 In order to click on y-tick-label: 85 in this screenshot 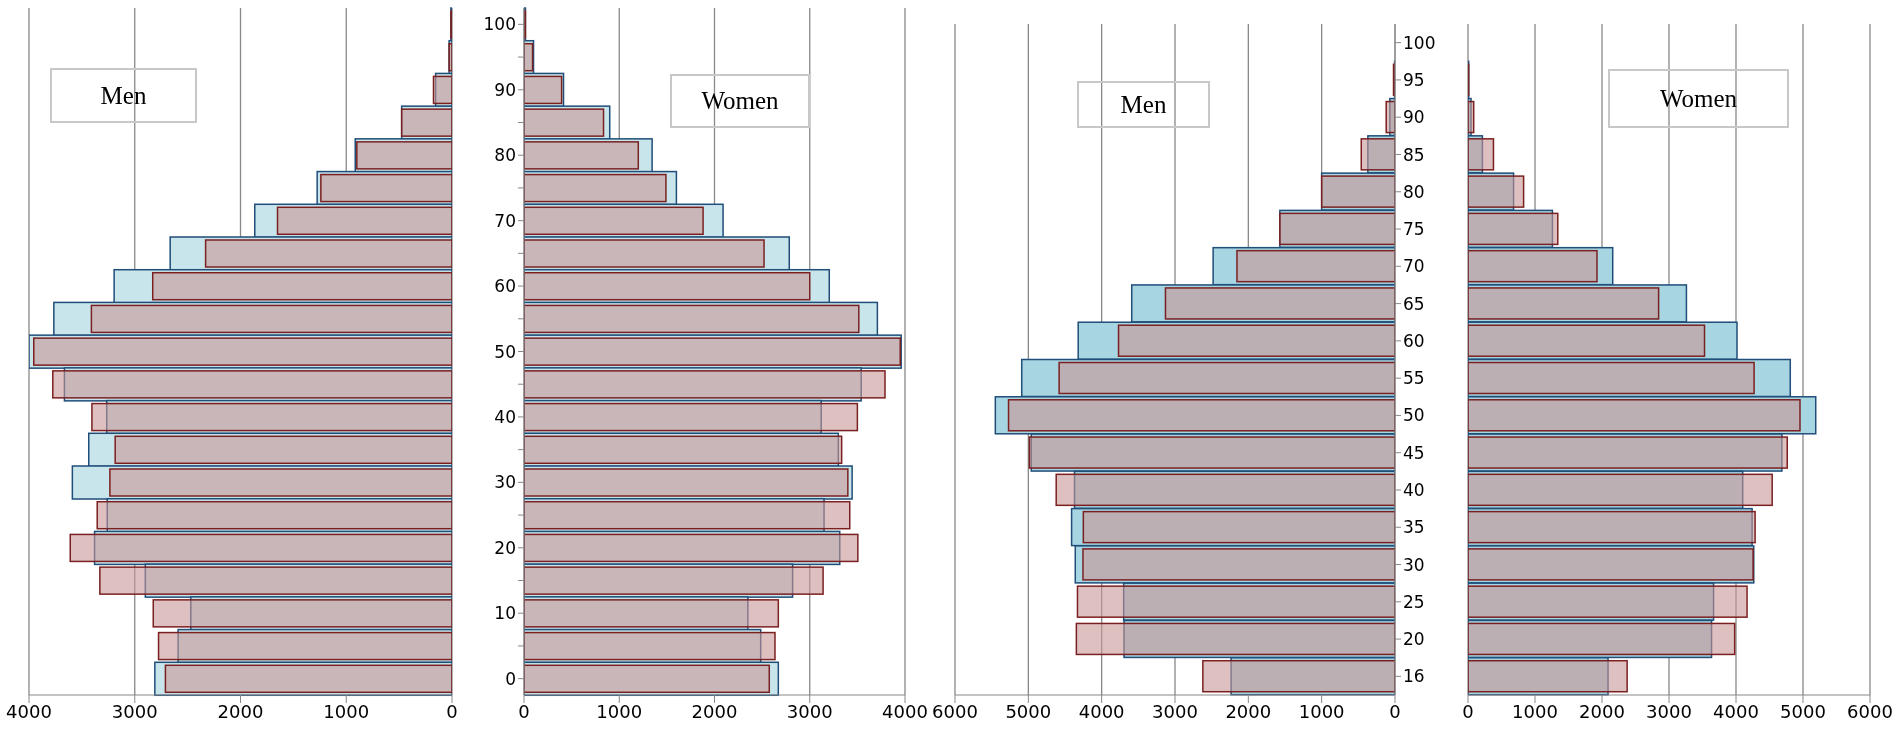, I will do `click(1414, 154)`.